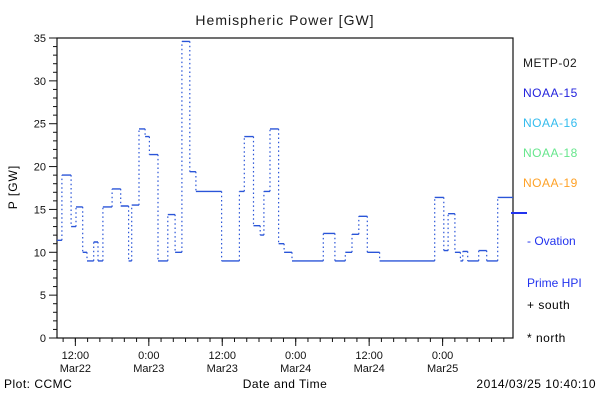 The width and height of the screenshot is (600, 400). I want to click on svg-text: 10, so click(40, 253).